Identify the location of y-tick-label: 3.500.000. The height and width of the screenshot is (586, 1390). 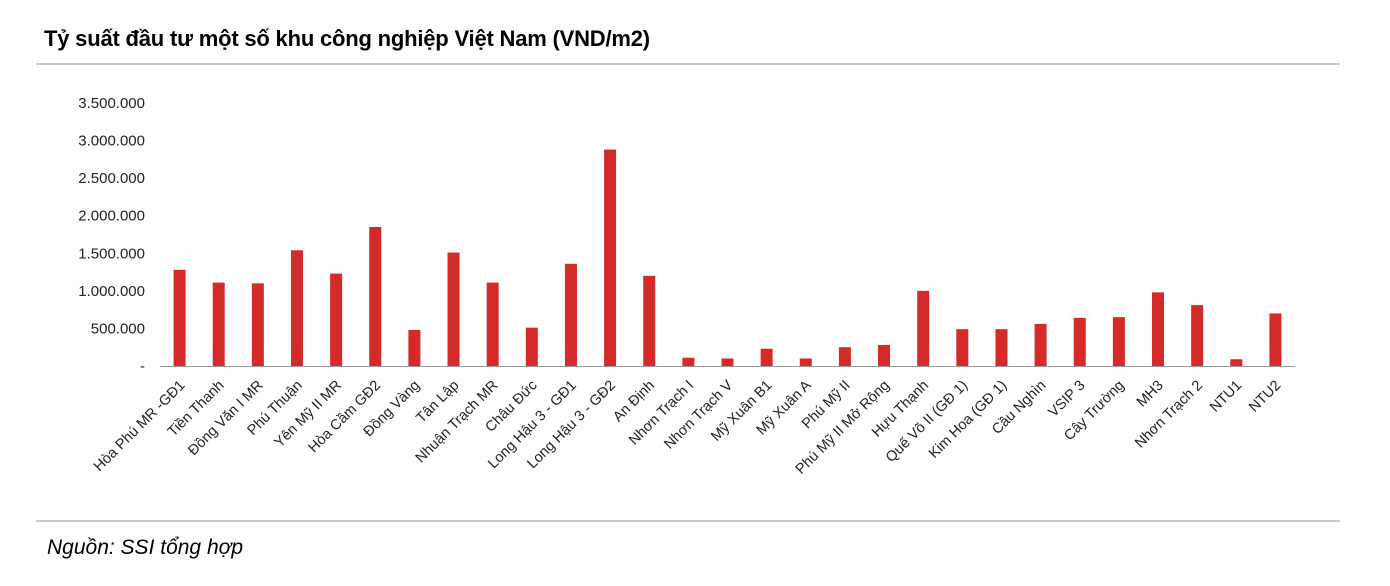
(111, 103).